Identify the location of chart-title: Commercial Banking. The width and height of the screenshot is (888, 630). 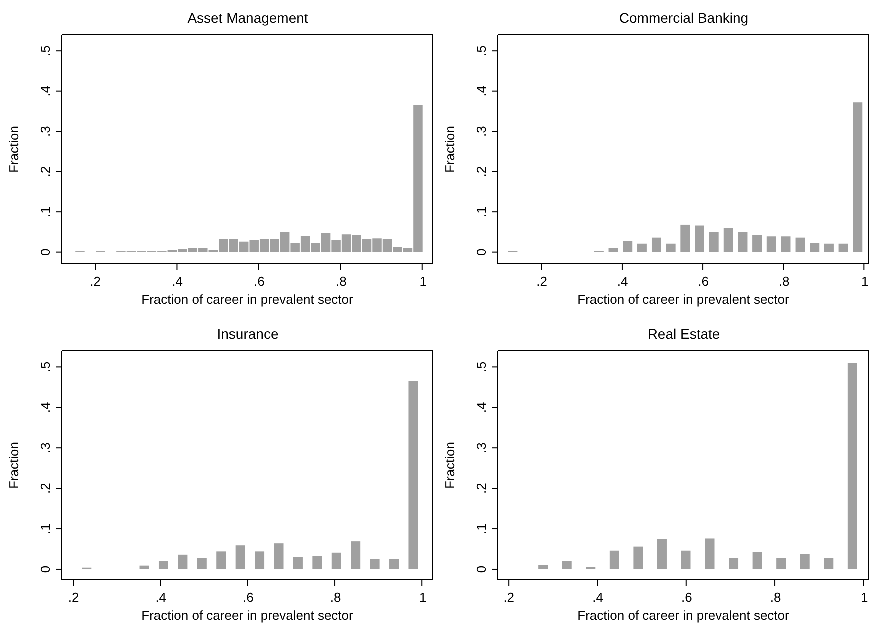
(684, 18).